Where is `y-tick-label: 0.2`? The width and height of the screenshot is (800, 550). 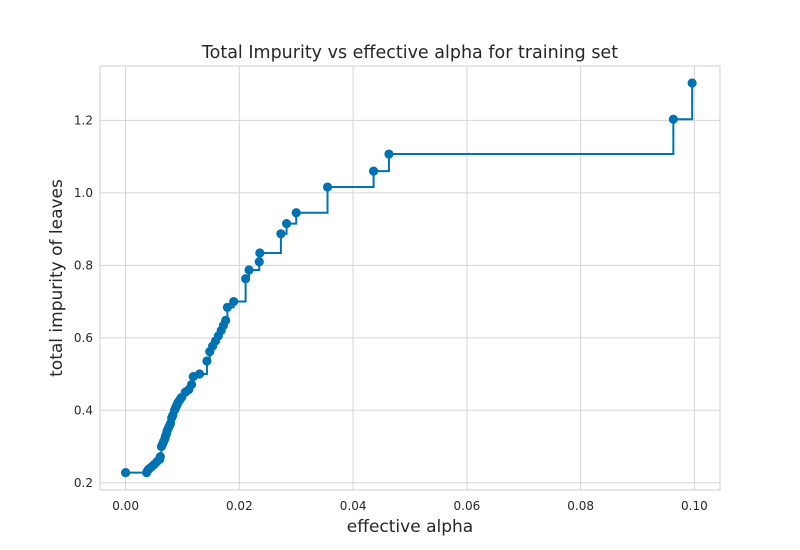
y-tick-label: 0.2 is located at coordinates (83, 483).